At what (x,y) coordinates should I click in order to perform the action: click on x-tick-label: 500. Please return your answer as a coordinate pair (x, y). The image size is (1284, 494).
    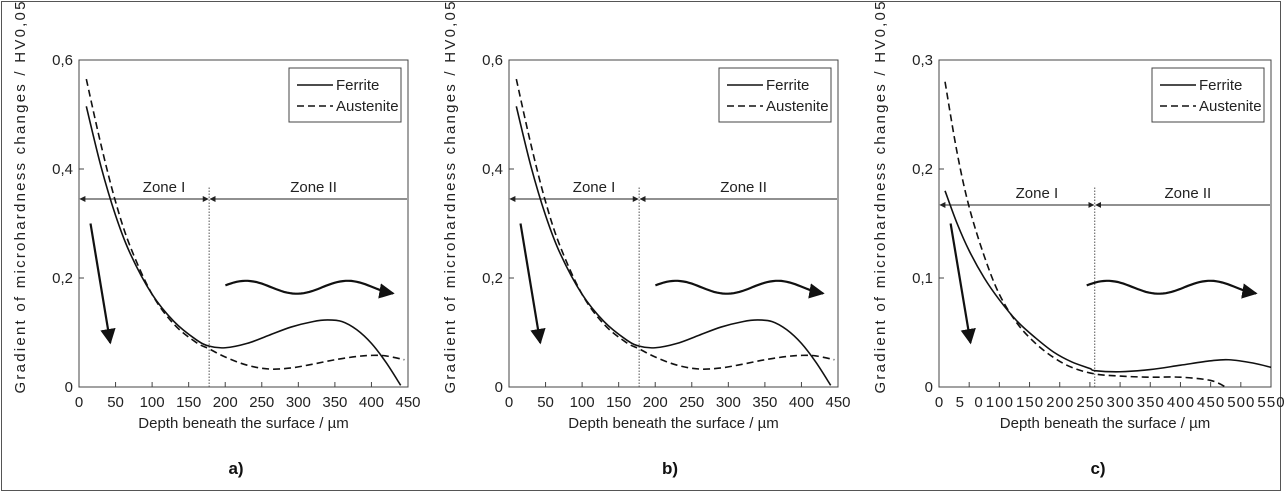
    Looking at the image, I should click on (1240, 402).